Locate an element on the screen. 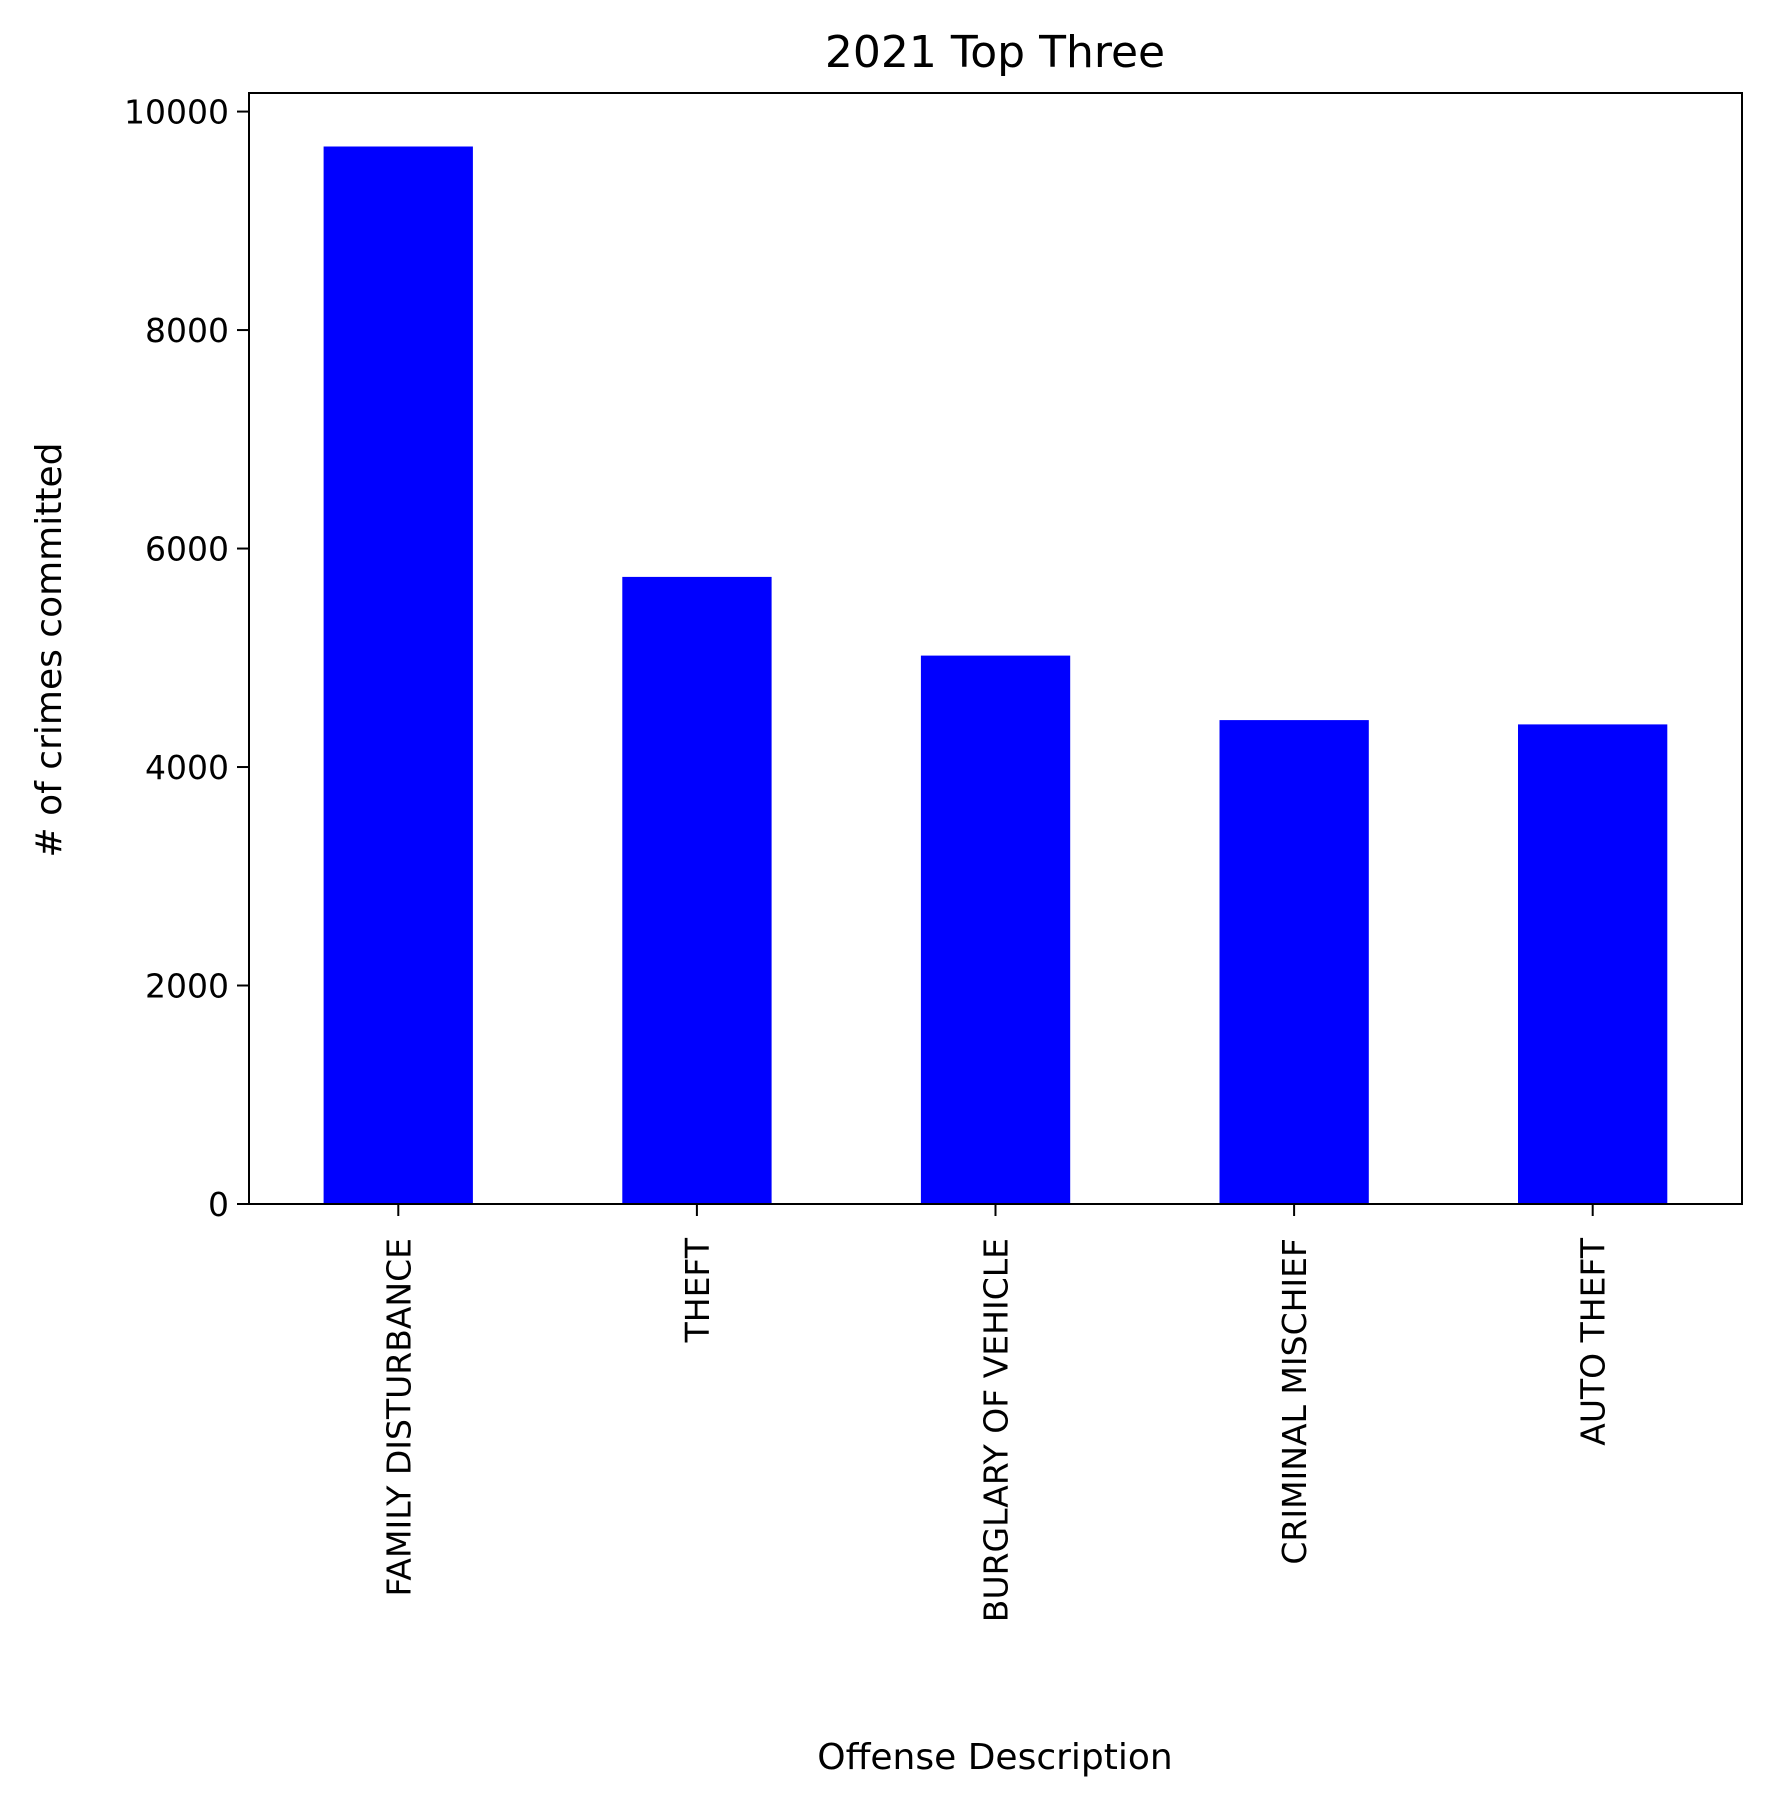 Image resolution: width=1766 pixels, height=1803 pixels. y-tick-label: 0 is located at coordinates (218, 1204).